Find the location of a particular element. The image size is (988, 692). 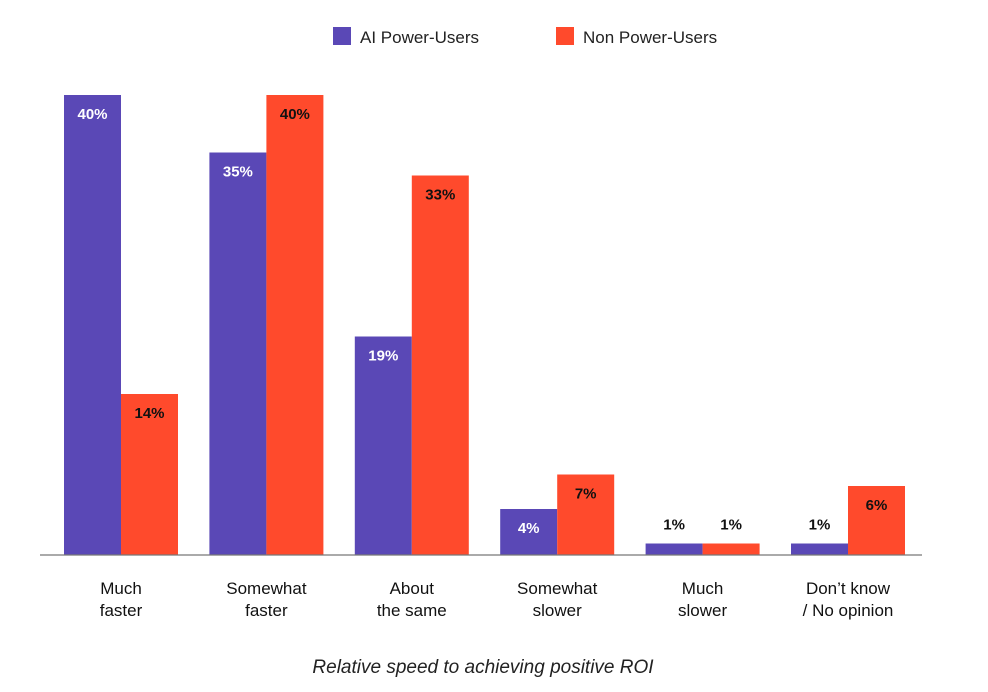

value-label-0-0: 40% is located at coordinates (92, 114).